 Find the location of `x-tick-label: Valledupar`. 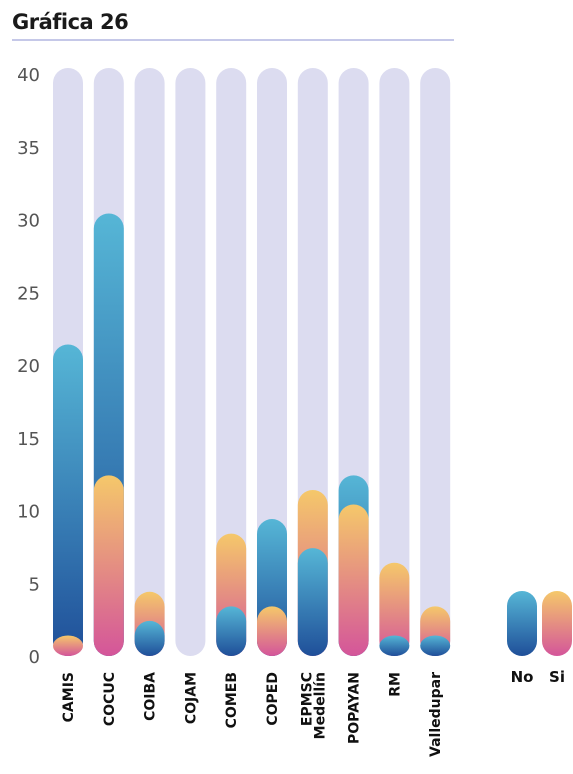

x-tick-label: Valledupar is located at coordinates (436, 714).